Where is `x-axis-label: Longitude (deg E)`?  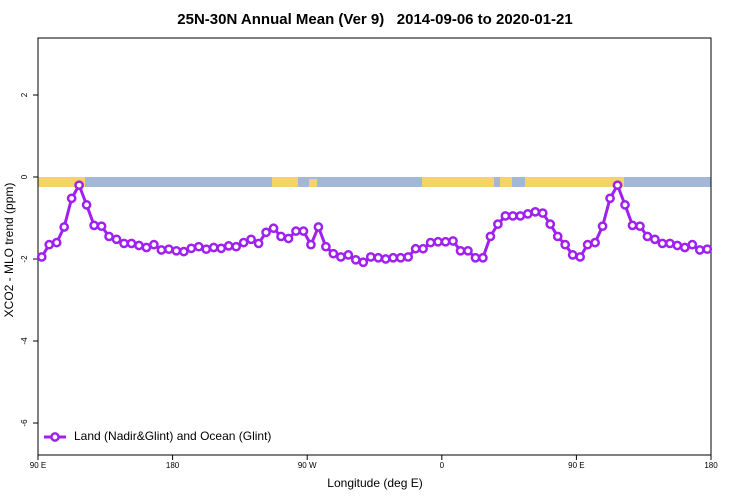 x-axis-label: Longitude (deg E) is located at coordinates (374, 483).